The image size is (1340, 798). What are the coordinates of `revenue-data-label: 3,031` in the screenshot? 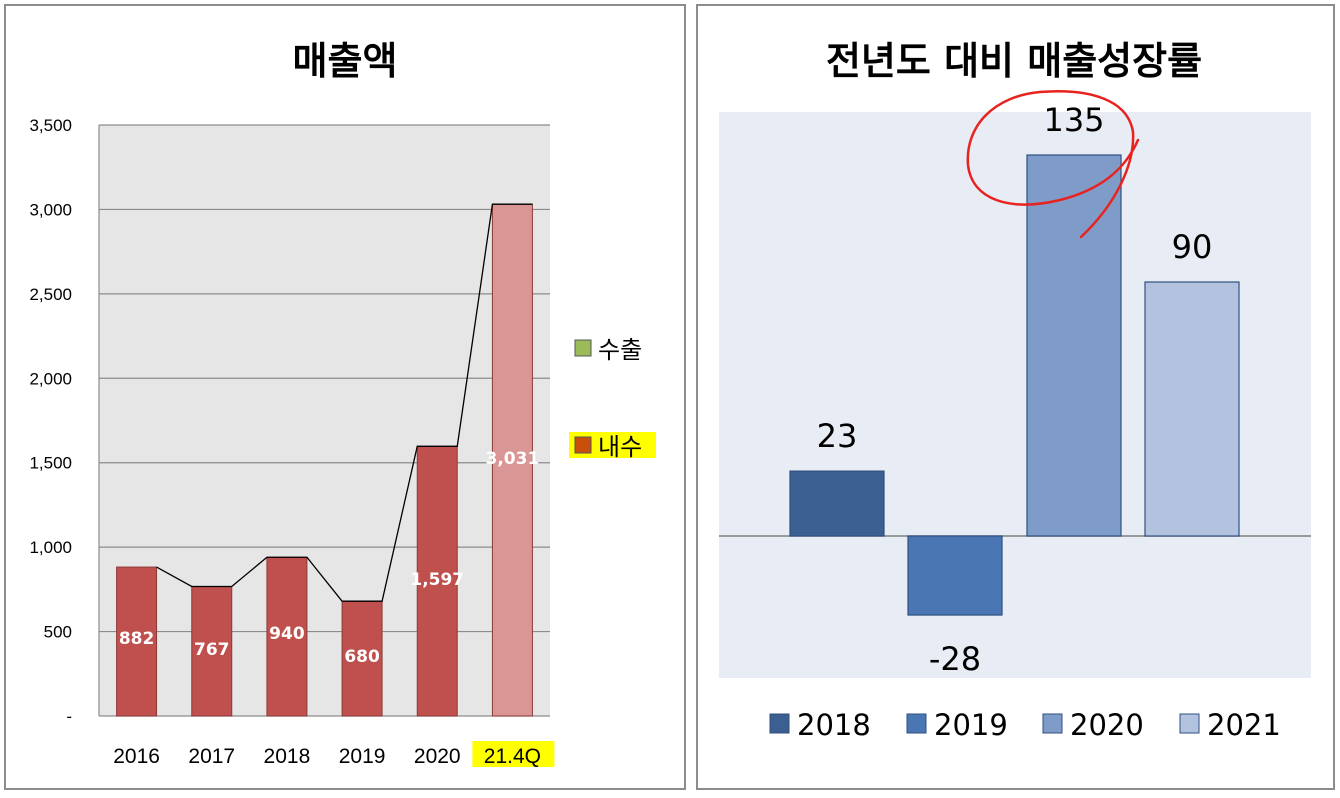 It's located at (513, 459).